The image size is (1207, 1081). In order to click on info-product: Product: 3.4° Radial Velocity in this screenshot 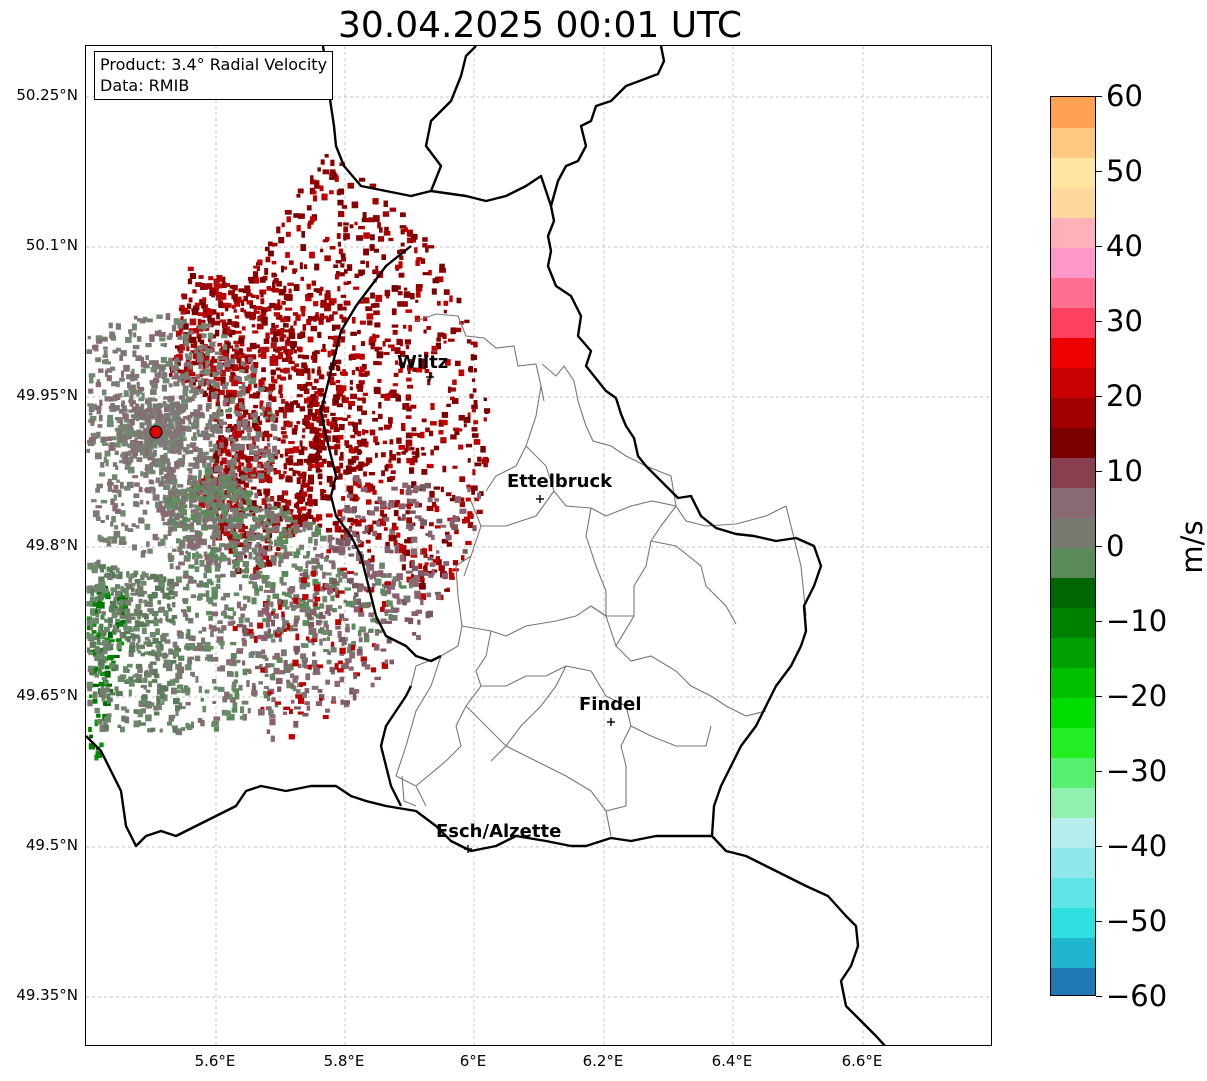, I will do `click(214, 64)`.